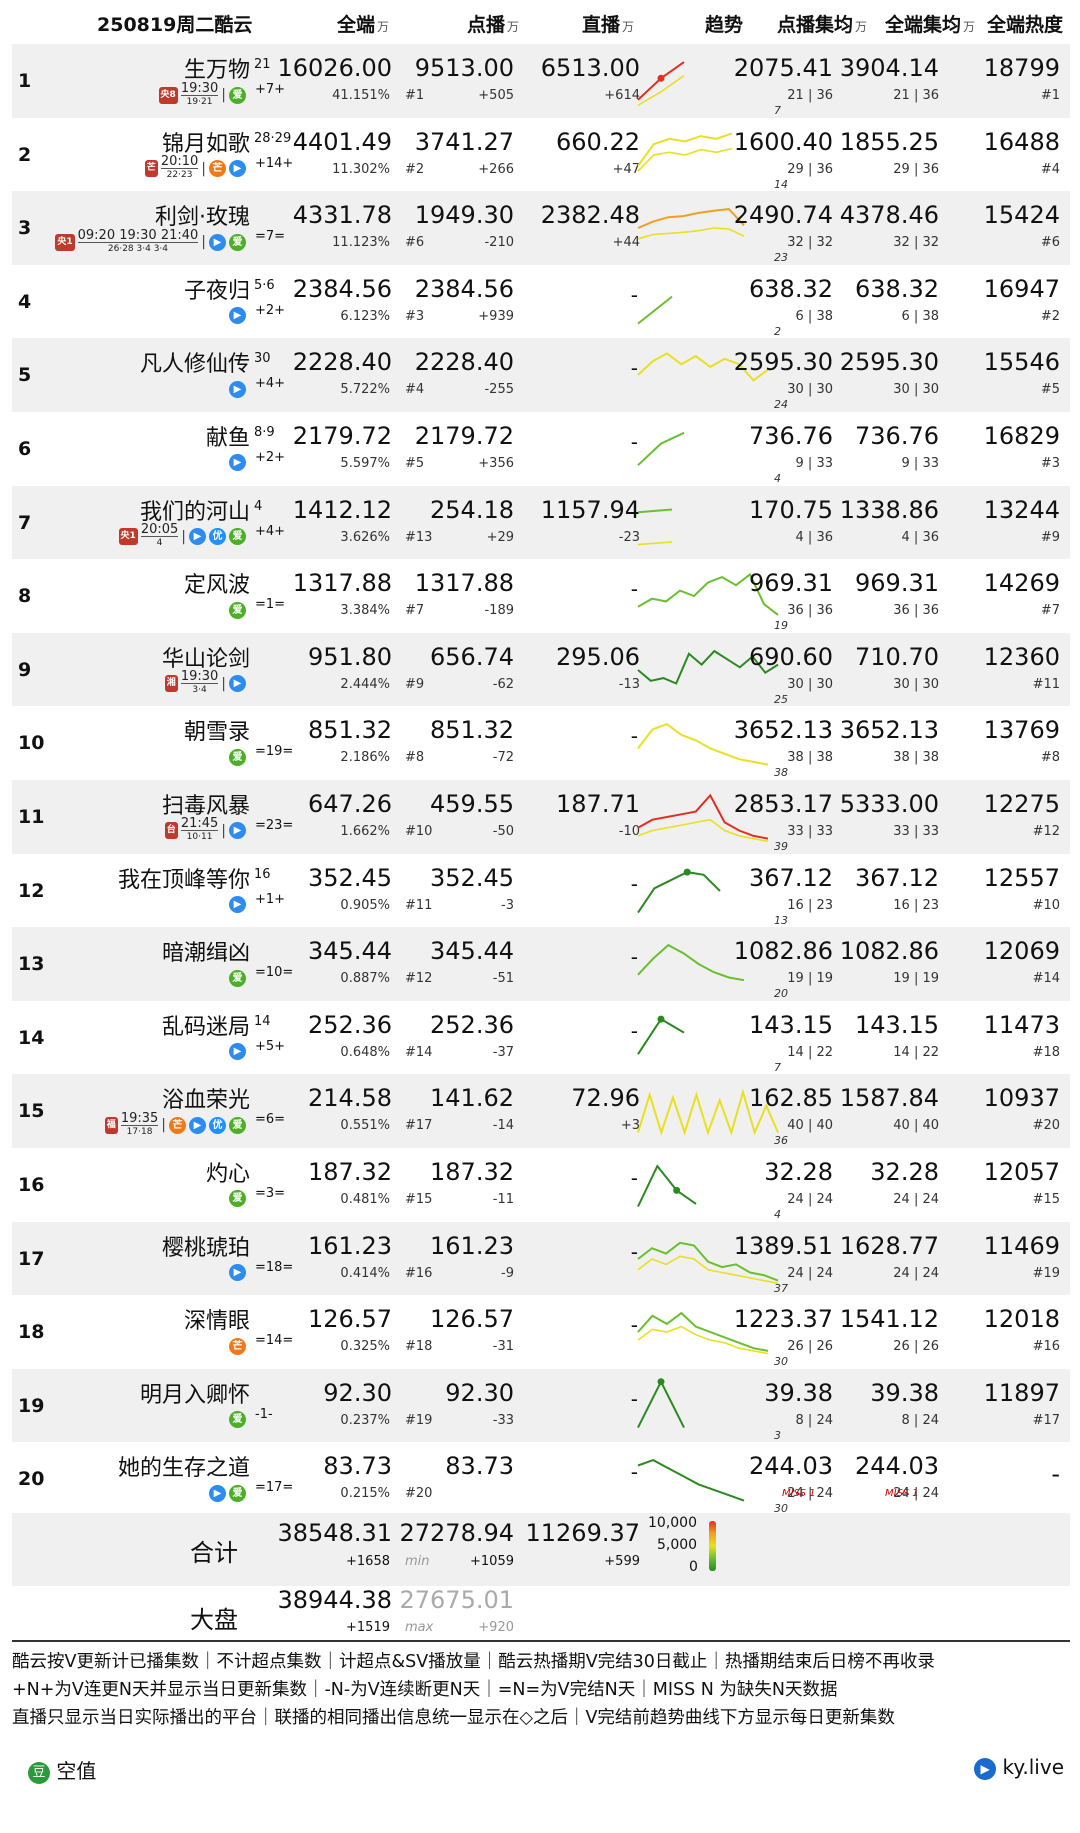  What do you see at coordinates (916, 1126) in the screenshot?
I see `all-episode-sub: 40 | 40` at bounding box center [916, 1126].